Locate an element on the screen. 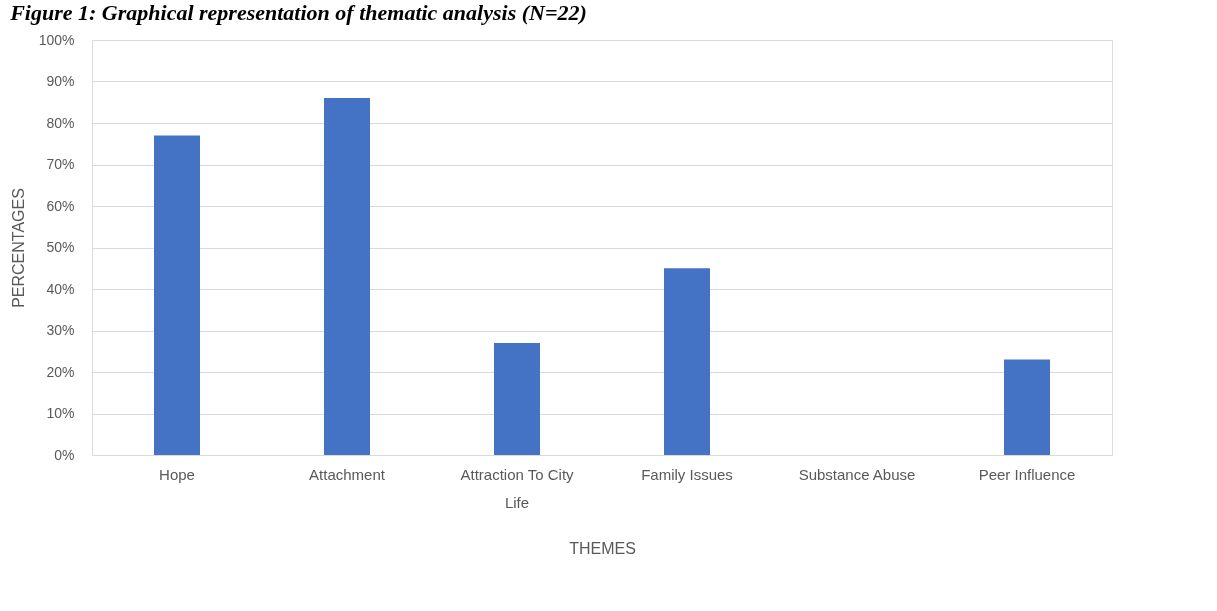 The width and height of the screenshot is (1217, 611). x-tick-label: Substance Abuse is located at coordinates (857, 474).